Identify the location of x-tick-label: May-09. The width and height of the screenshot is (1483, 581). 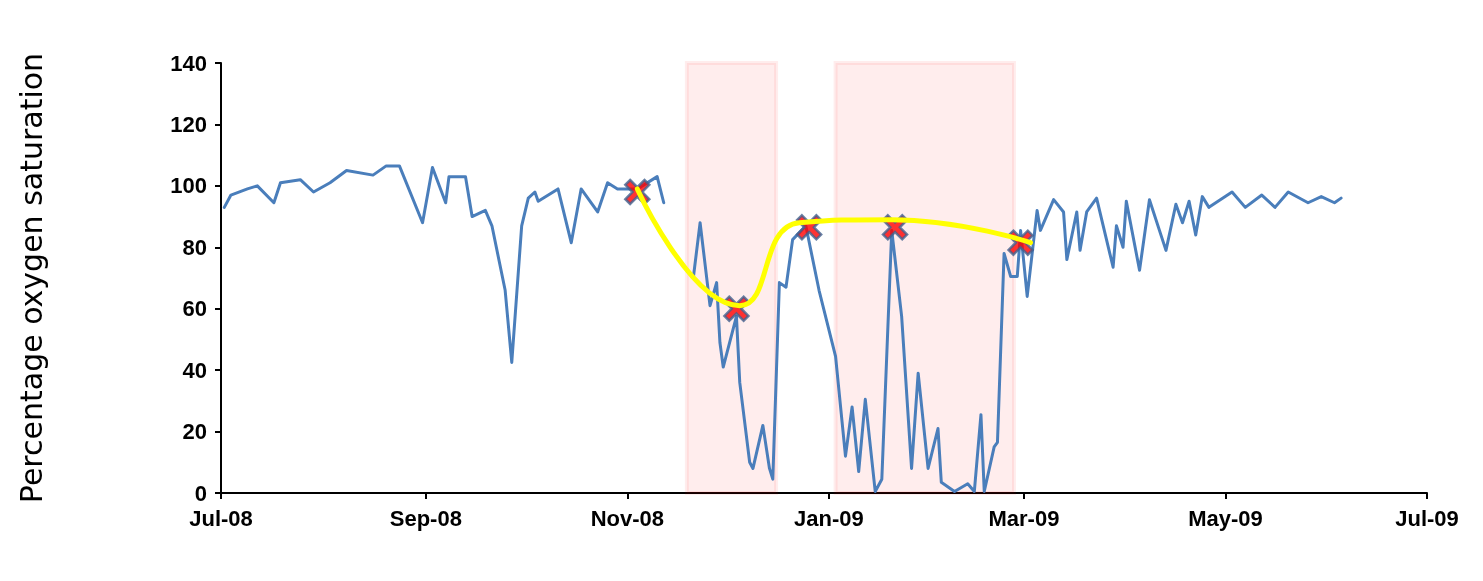
(1225, 518).